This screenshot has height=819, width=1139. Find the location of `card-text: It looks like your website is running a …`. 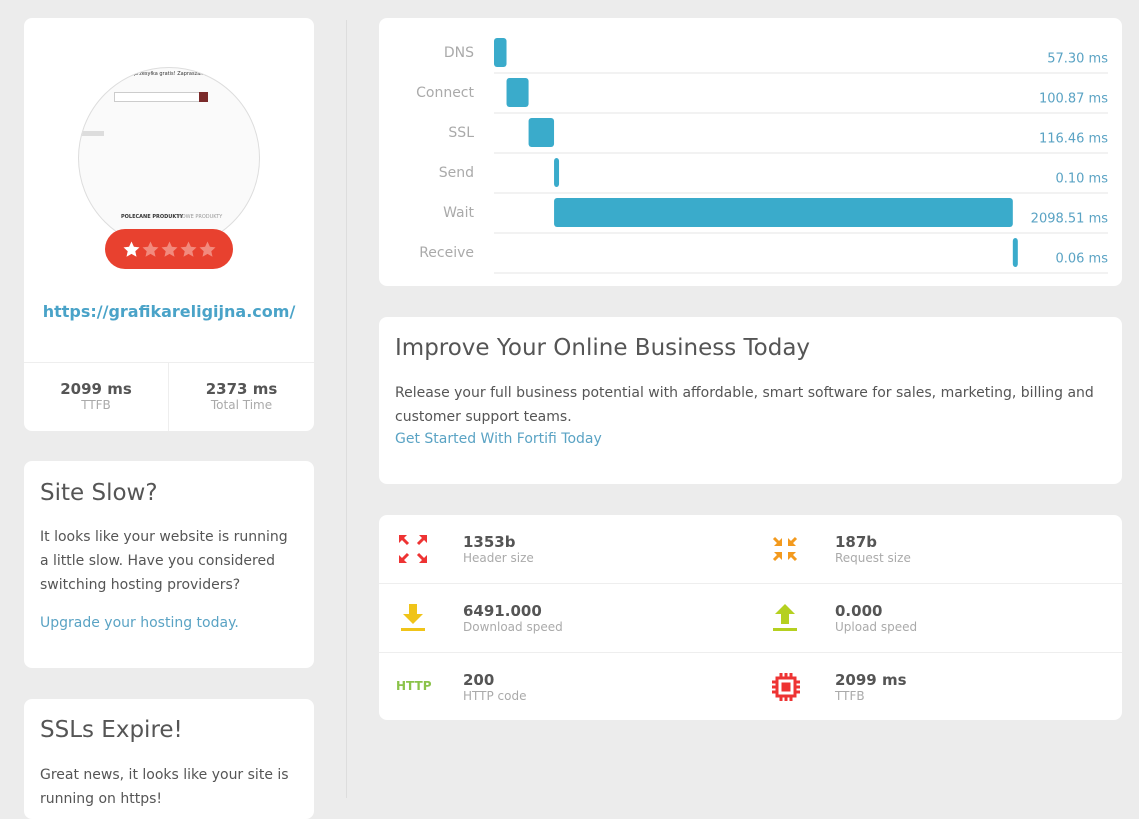

card-text: It looks like your website is running a … is located at coordinates (164, 561).